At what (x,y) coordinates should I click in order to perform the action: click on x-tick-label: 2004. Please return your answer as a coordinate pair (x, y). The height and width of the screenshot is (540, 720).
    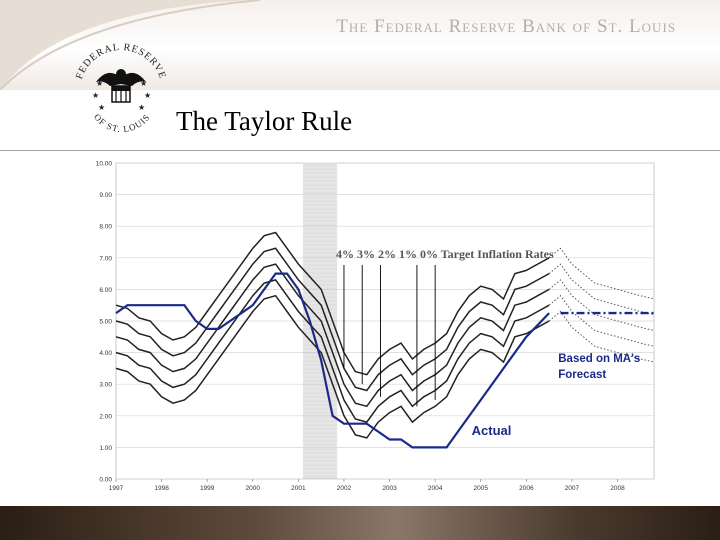
    Looking at the image, I should click on (435, 488).